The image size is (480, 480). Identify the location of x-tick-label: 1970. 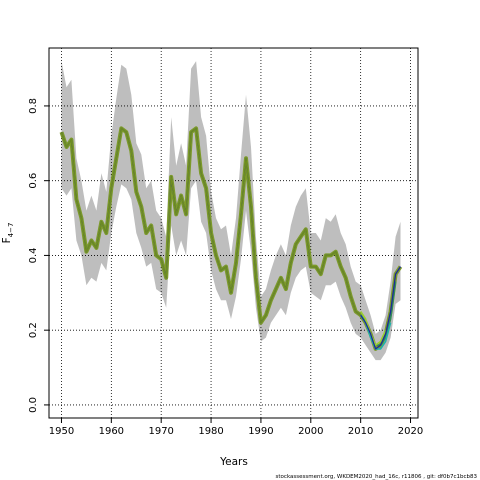
(160, 431).